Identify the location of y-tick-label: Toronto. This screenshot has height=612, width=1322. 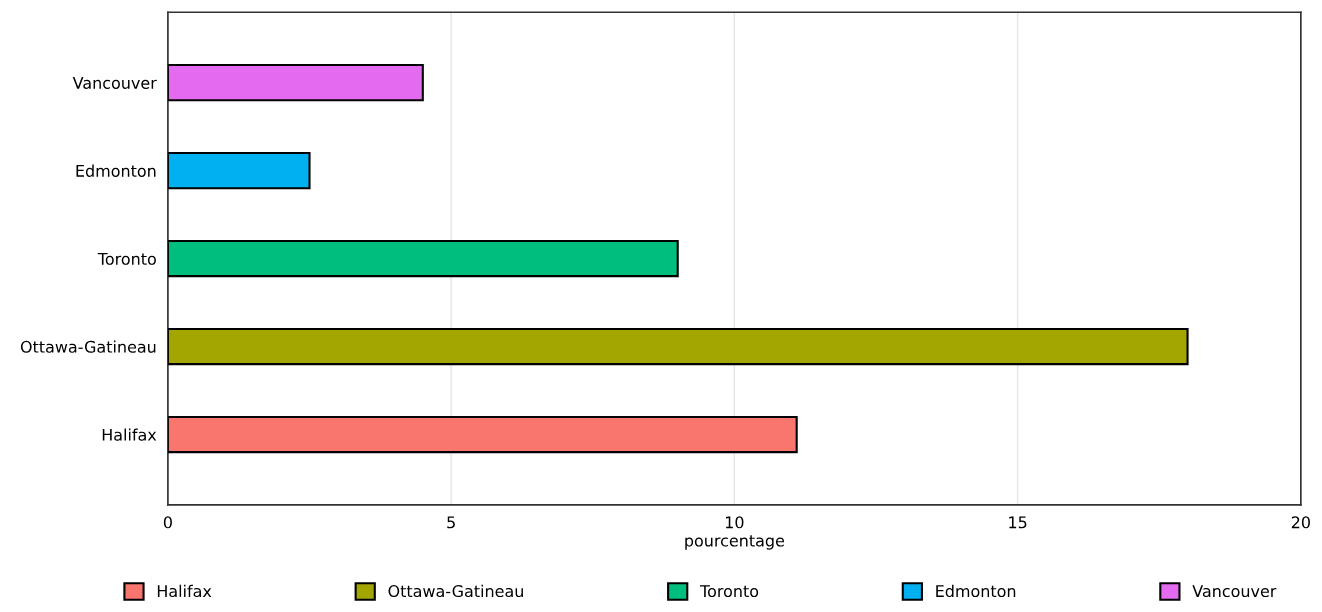
(126, 258).